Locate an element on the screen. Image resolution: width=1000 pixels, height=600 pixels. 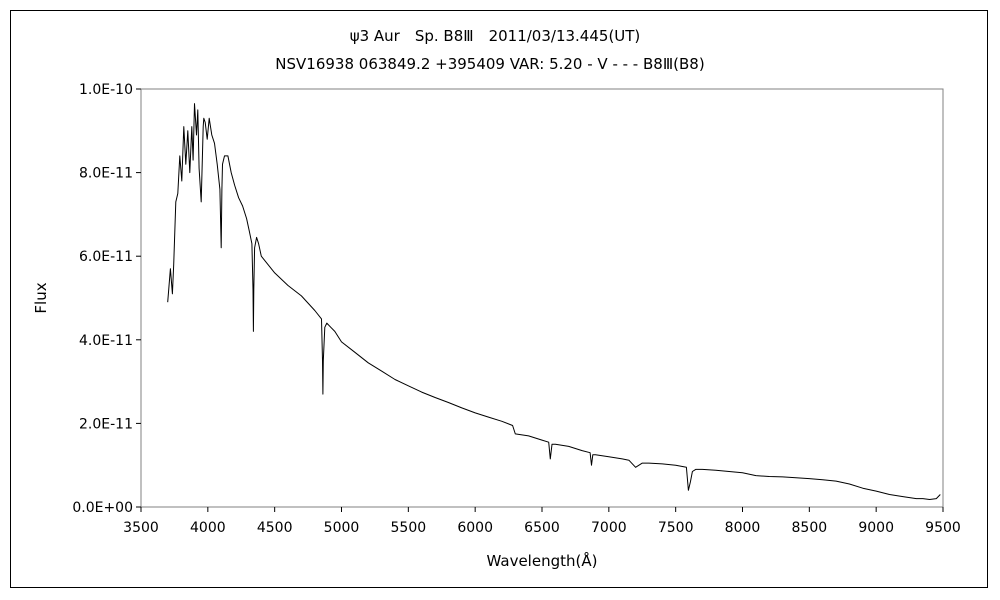
x-tick-label: 9000 is located at coordinates (876, 528).